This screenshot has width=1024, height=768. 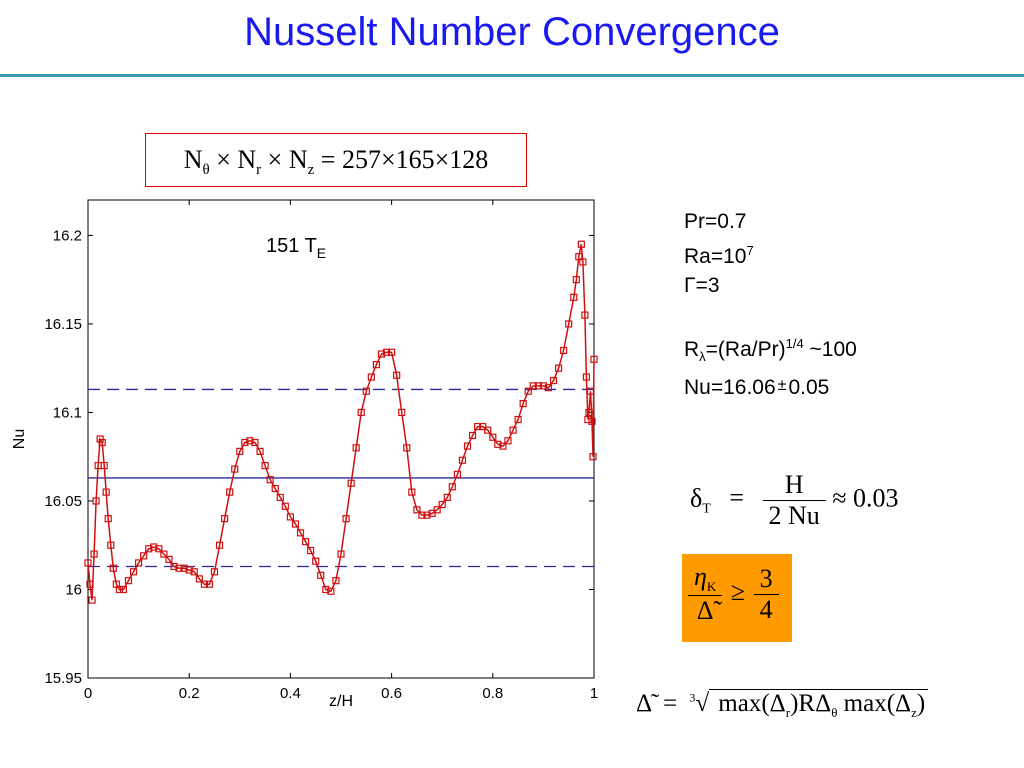 I want to click on sample-count-annotation: 151 TE, so click(x=296, y=248).